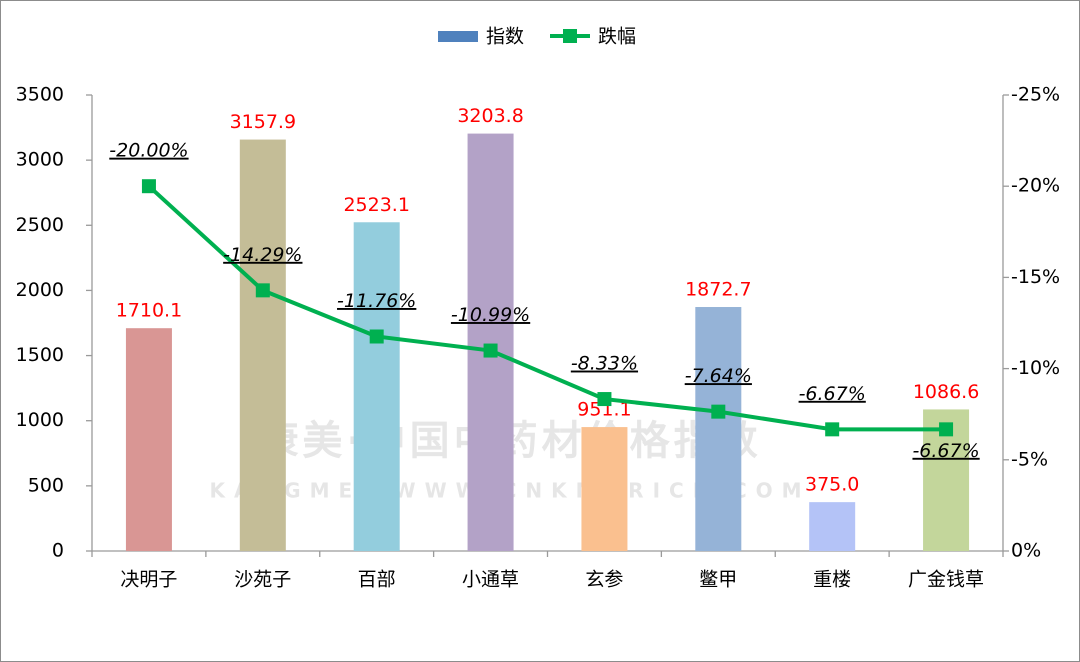 Image resolution: width=1080 pixels, height=662 pixels. Describe the element at coordinates (604, 364) in the screenshot. I see `line-value-label: -8.33%` at that location.